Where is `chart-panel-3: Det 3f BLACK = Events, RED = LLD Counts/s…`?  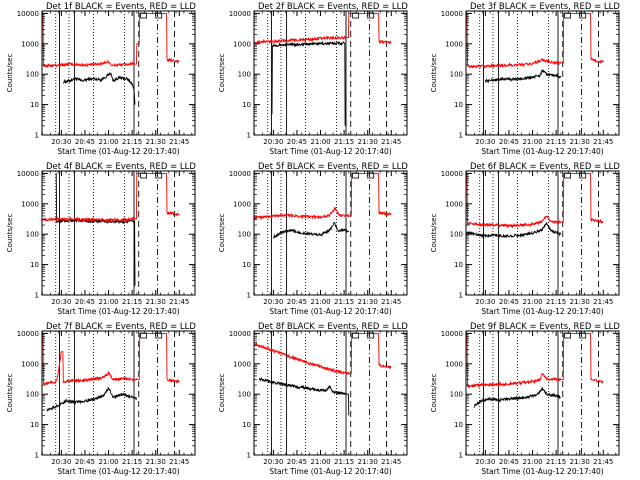
chart-panel-3: Det 3f BLACK = Events, RED = LLD Counts/s… is located at coordinates (525, 79).